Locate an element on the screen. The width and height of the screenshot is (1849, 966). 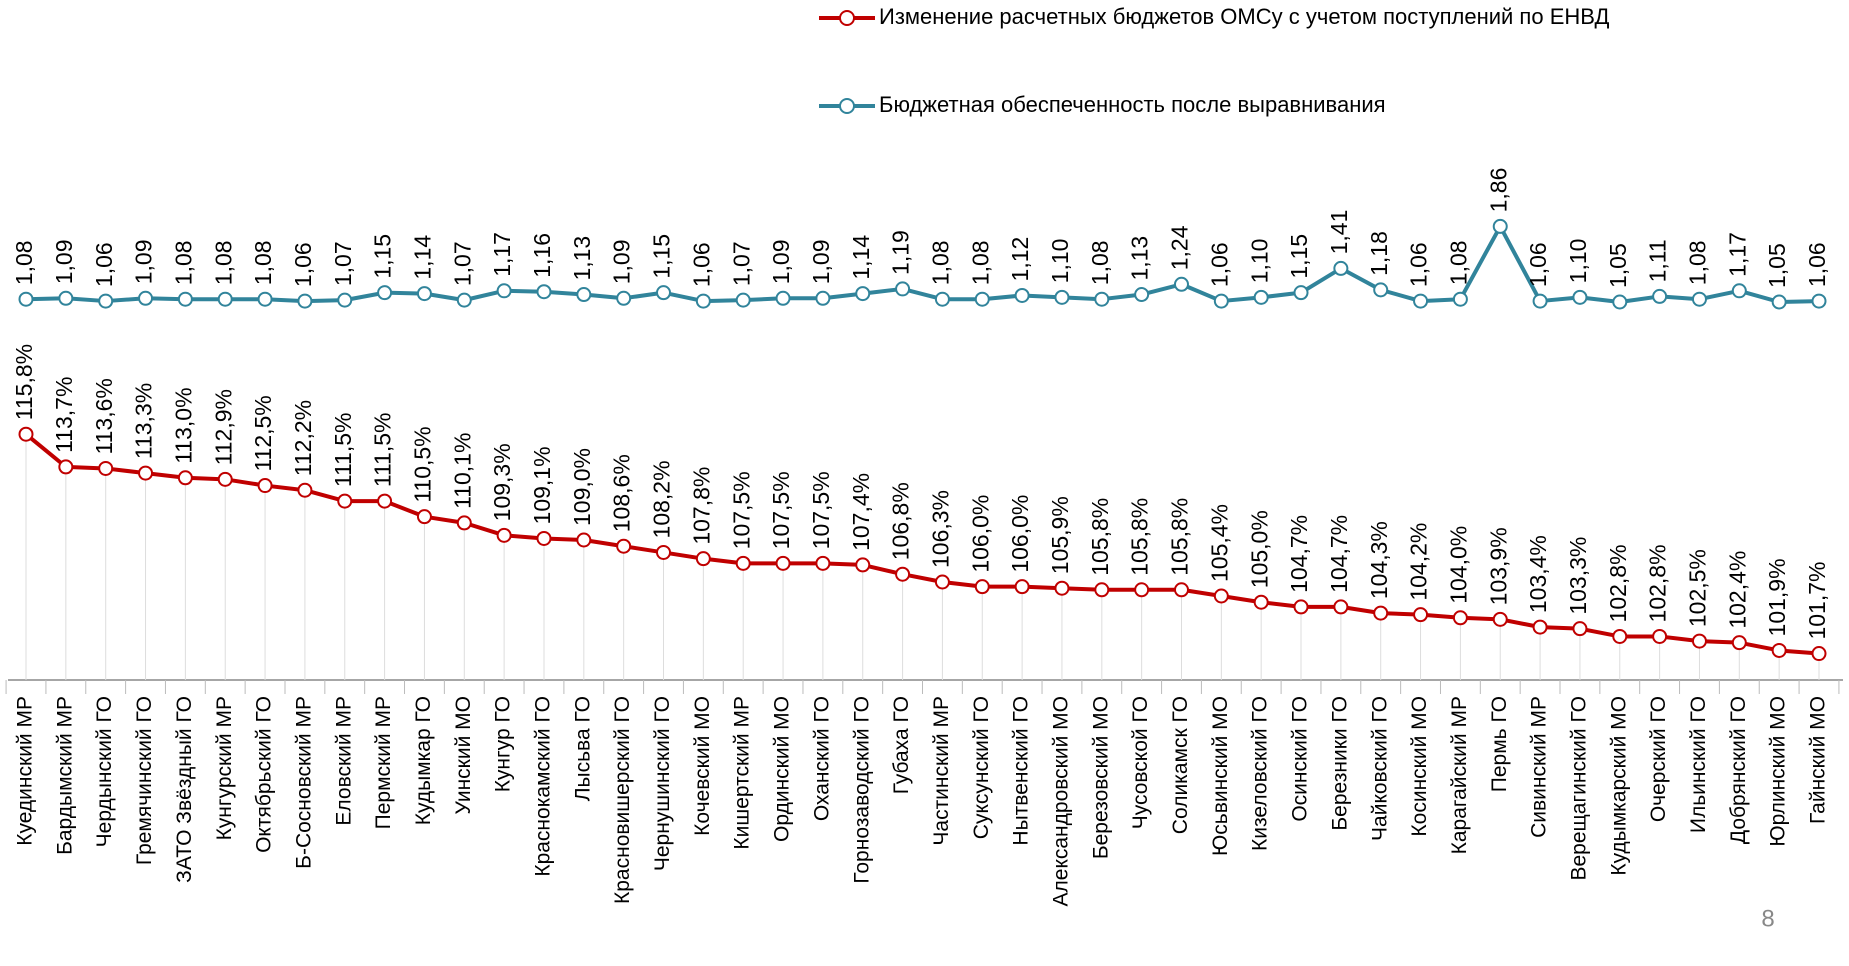
x-tick-label: Губаха ГО is located at coordinates (901, 745).